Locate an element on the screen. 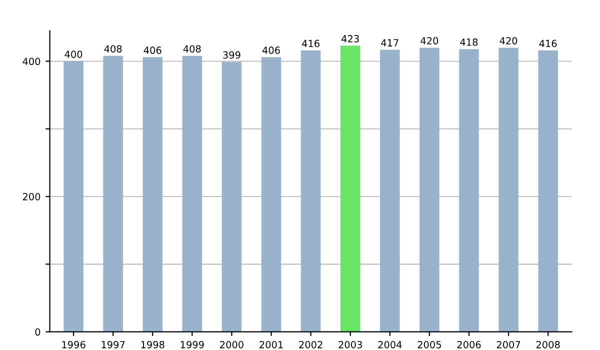 The image size is (600, 350). x-tick-label: 1998 is located at coordinates (152, 344).